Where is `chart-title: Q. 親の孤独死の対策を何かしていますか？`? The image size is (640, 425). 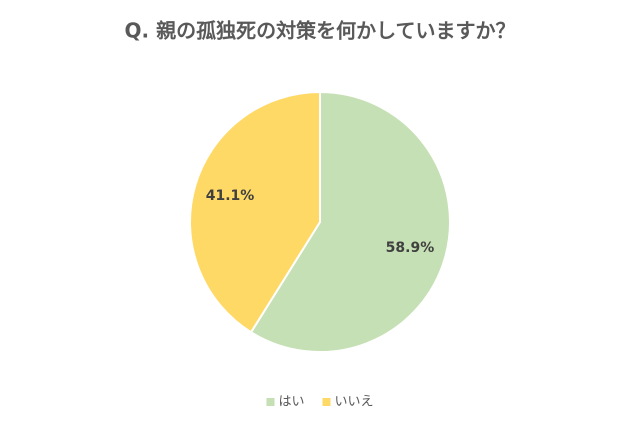
chart-title: Q. 親の孤独死の対策を何かしていますか？ is located at coordinates (320, 31).